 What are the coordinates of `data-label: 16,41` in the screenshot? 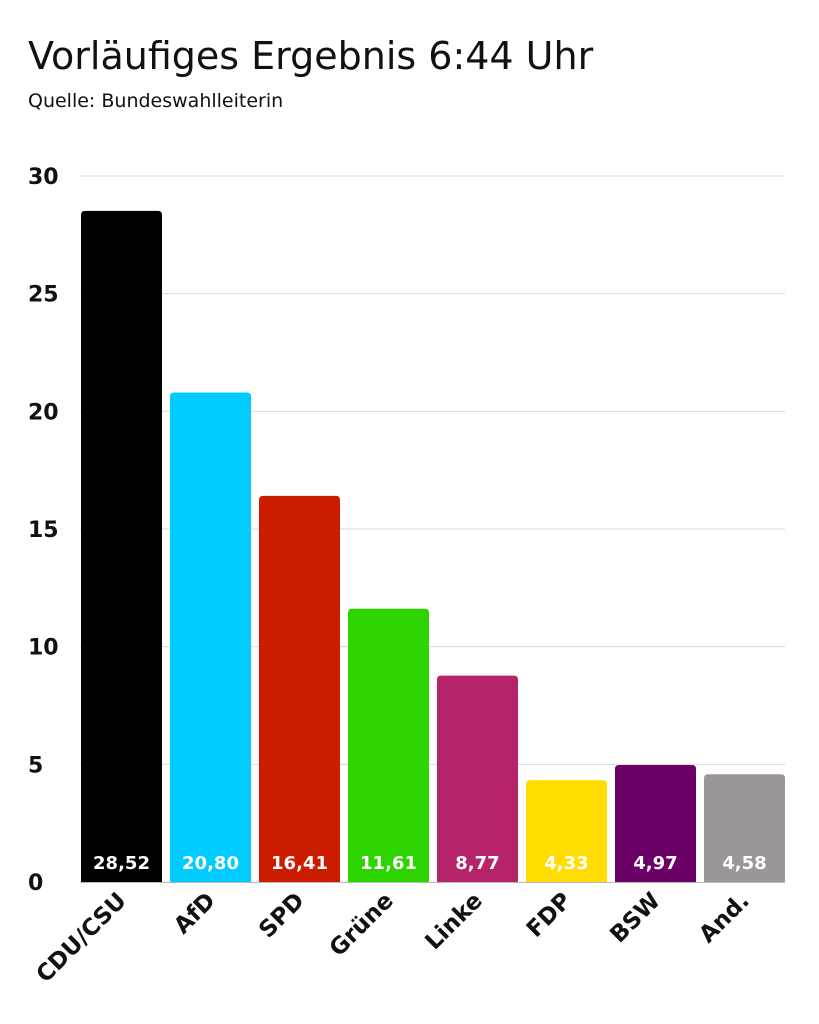 It's located at (299, 863).